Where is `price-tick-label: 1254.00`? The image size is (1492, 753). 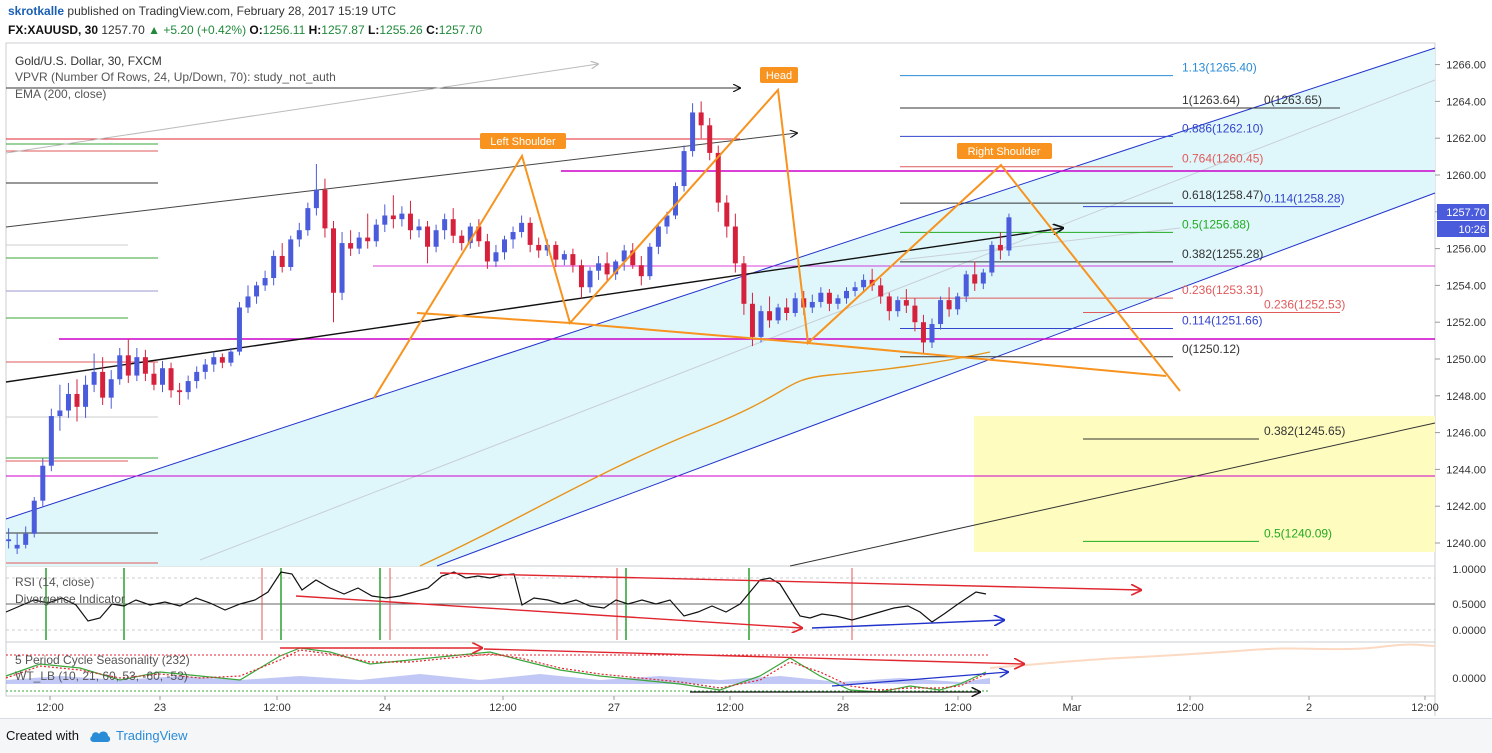 price-tick-label: 1254.00 is located at coordinates (1466, 286).